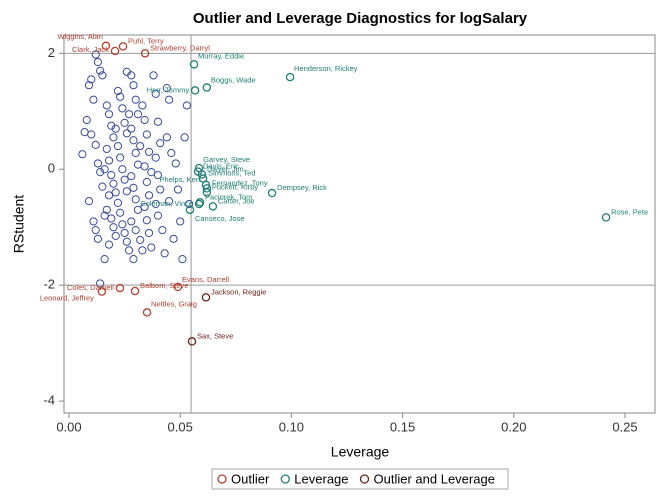 Image resolution: width=666 pixels, height=500 pixels. Describe the element at coordinates (180, 179) in the screenshot. I see `point-label: Phelps, Ken` at that location.